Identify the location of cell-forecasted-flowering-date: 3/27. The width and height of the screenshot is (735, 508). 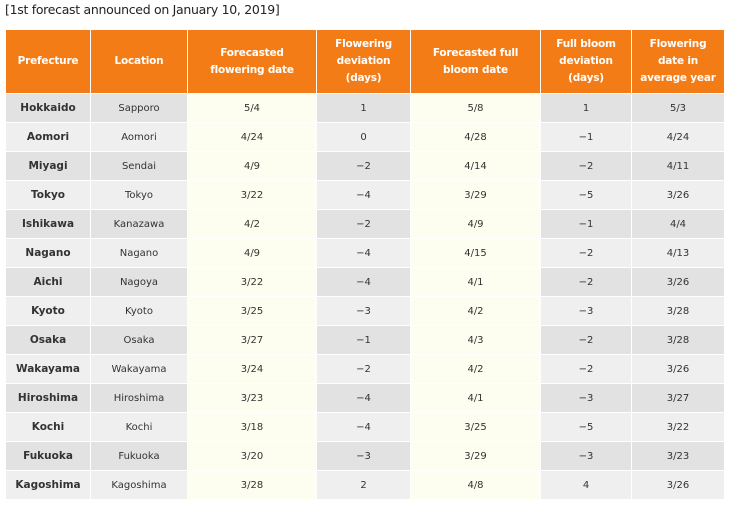
(252, 340).